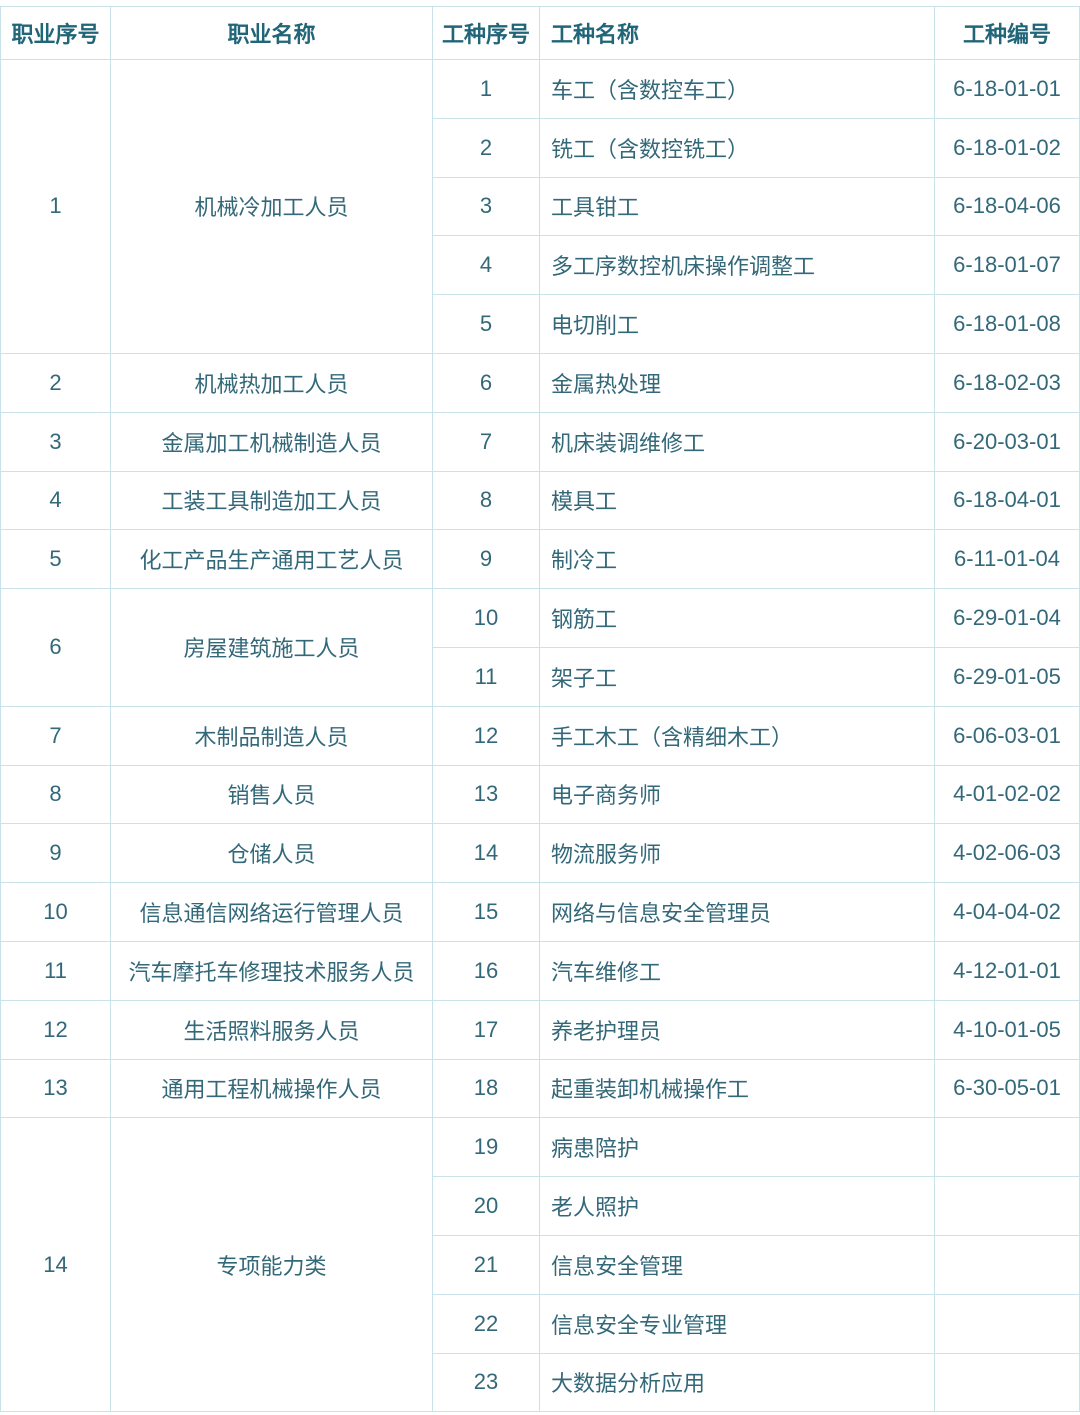  I want to click on table-row: 10 信息通信网络运行管理人员 15 网络与信息安全管理员 4-04-04-02, so click(540, 912).